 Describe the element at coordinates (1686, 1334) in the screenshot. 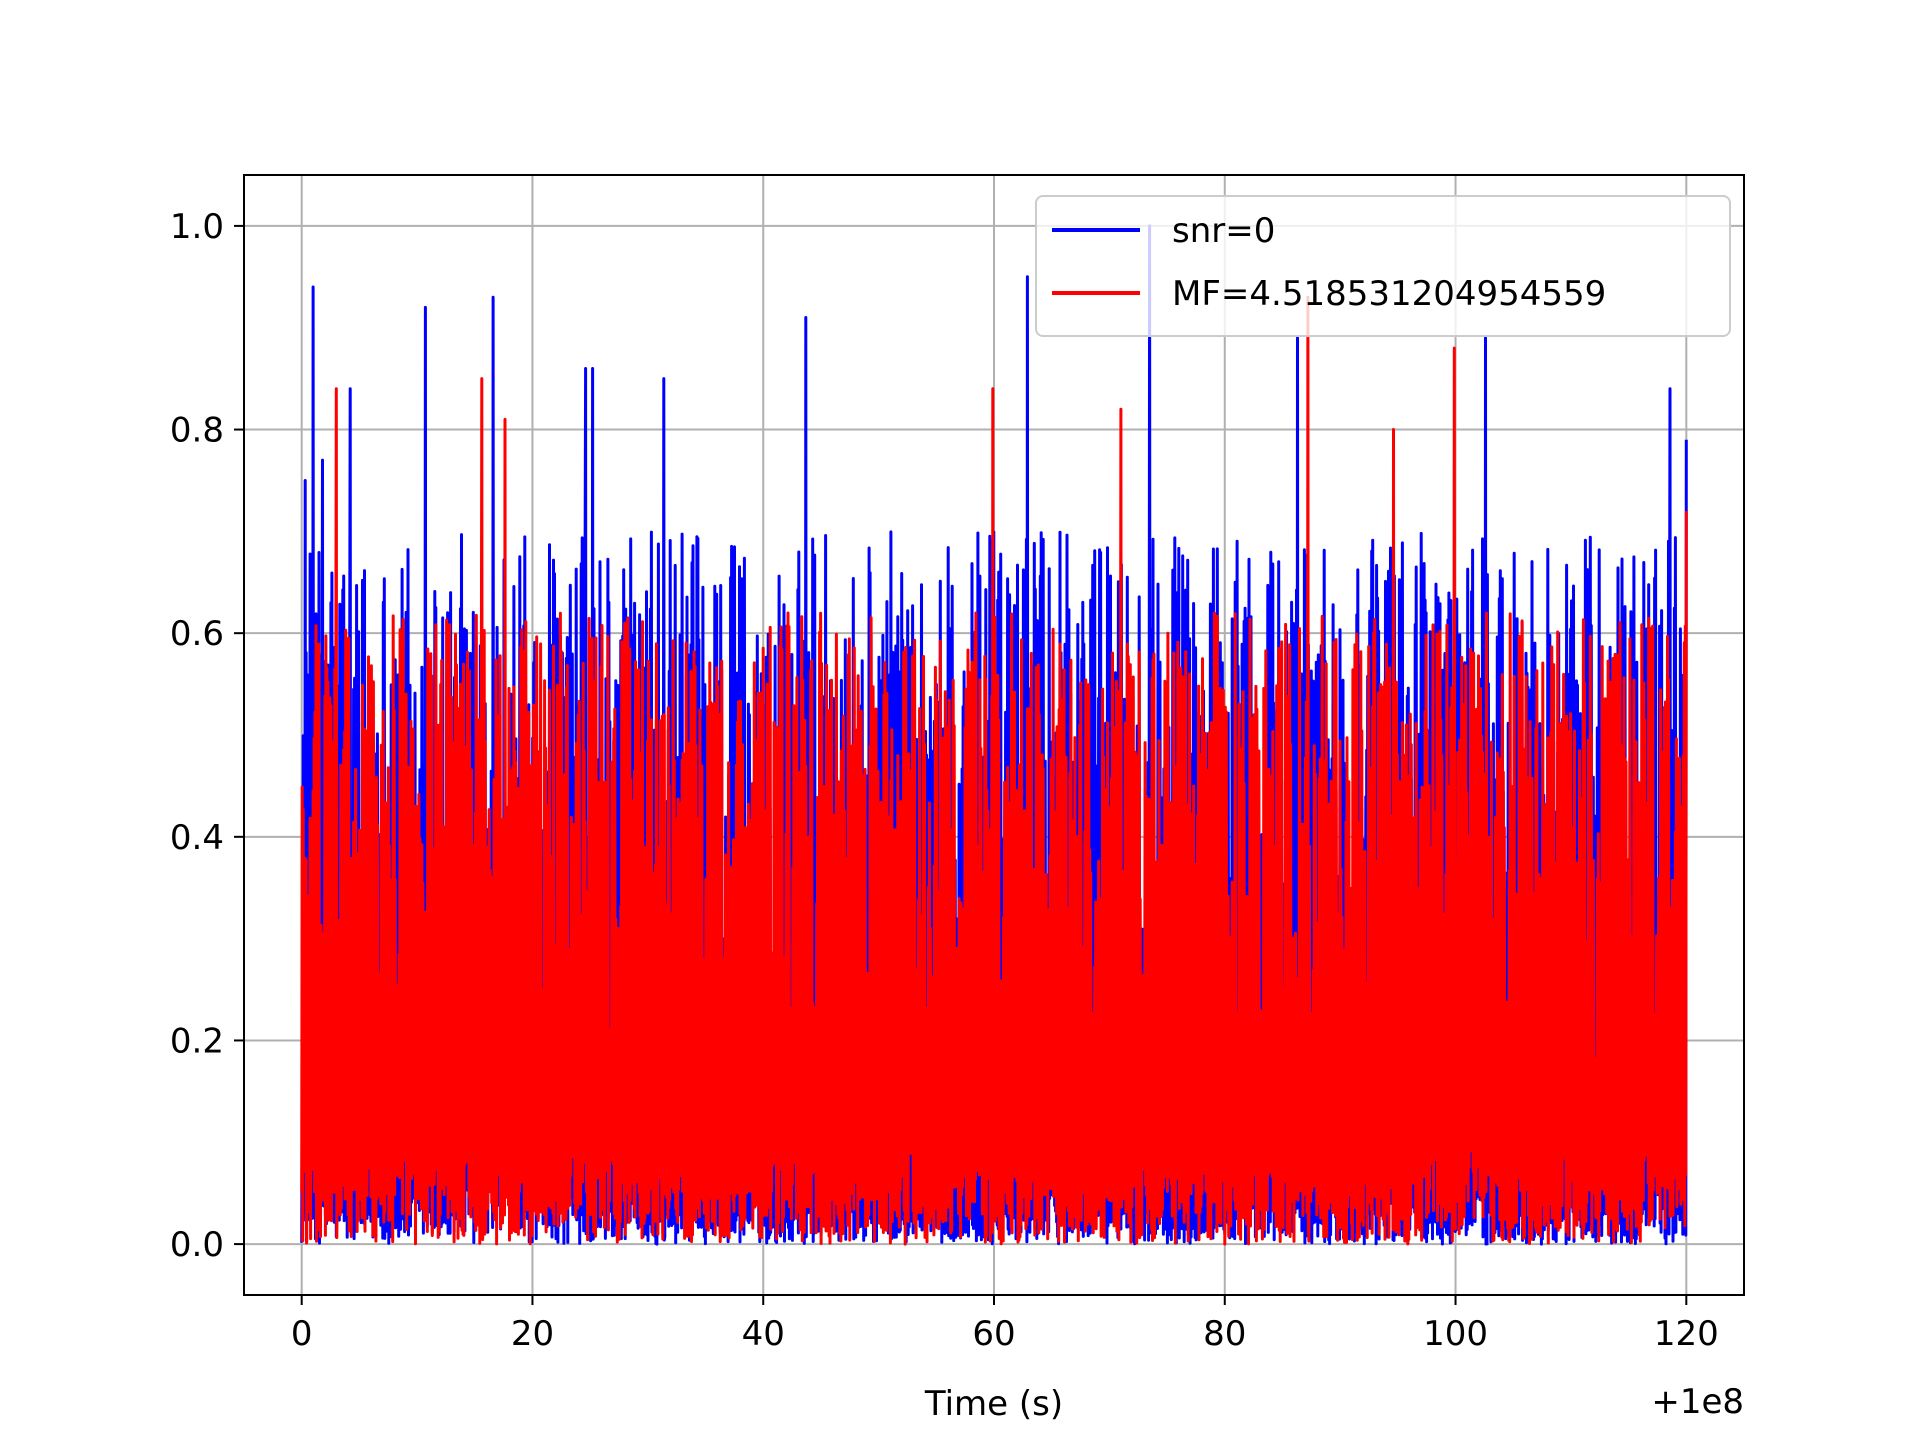

I see `x-tick-label: 120` at that location.